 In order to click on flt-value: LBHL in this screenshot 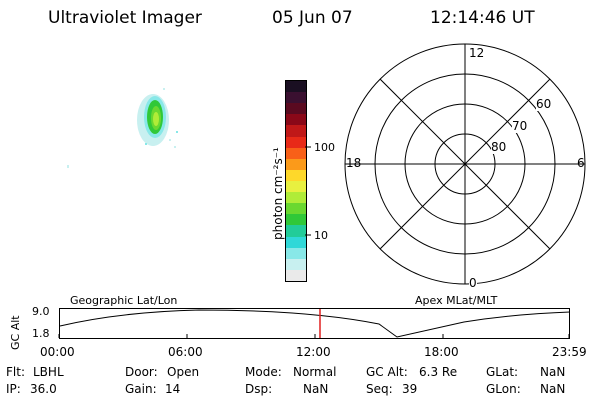, I will do `click(48, 372)`.